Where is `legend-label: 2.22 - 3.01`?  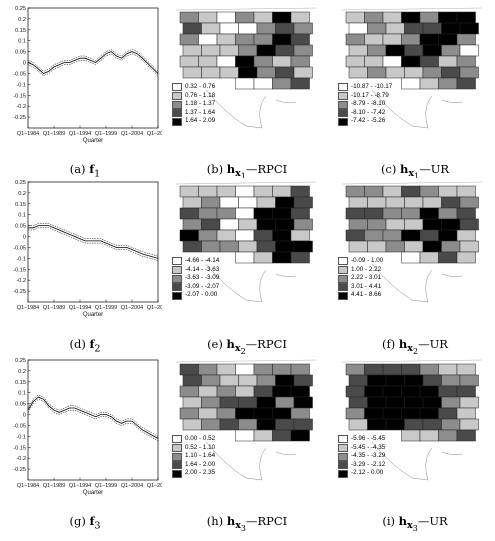
legend-label: 2.22 - 3.01 is located at coordinates (366, 278).